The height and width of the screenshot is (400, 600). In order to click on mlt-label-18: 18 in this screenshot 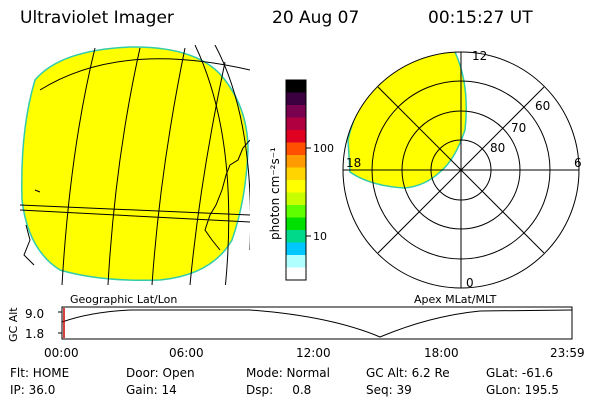, I will do `click(353, 163)`.